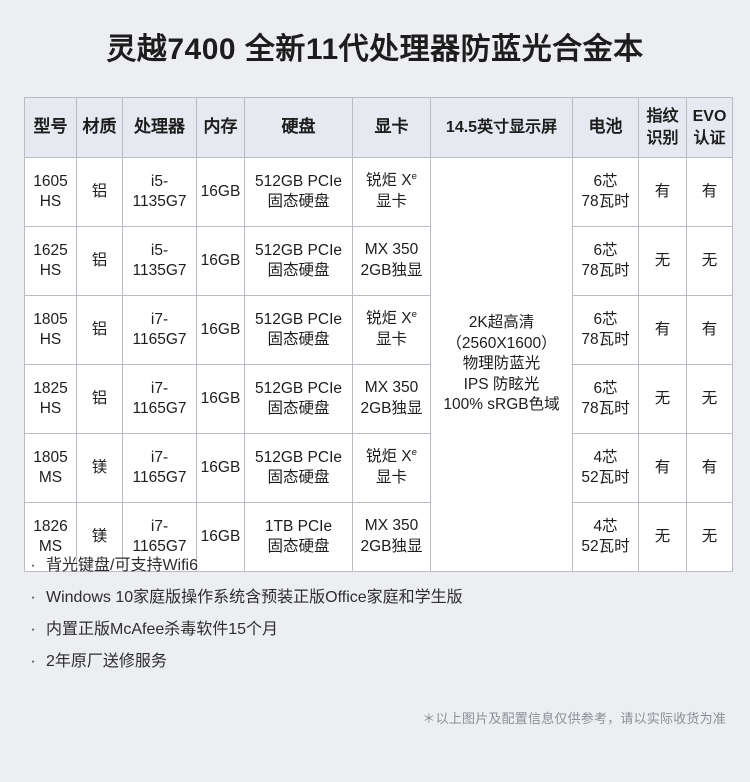 This screenshot has height=782, width=750. I want to click on list-item: · Windows 10家庭版操作系统含预装正版Office家庭和学生版, so click(372, 598).